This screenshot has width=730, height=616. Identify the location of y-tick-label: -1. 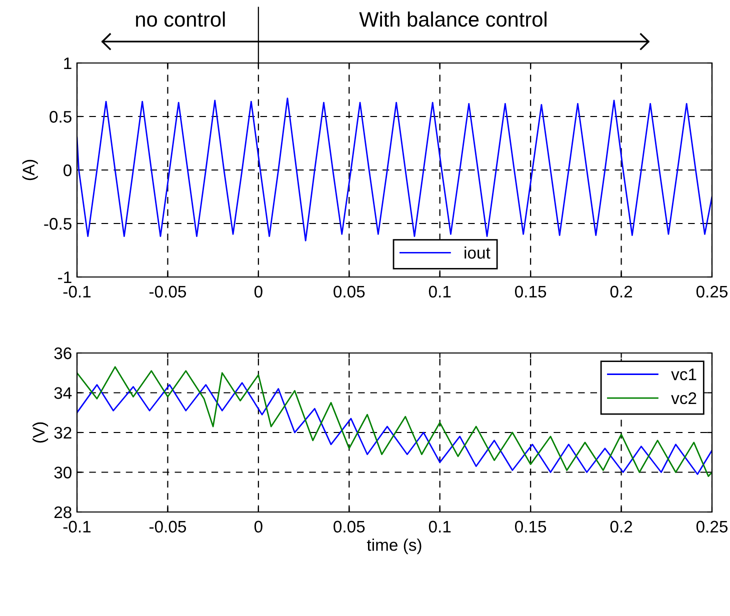
(65, 278).